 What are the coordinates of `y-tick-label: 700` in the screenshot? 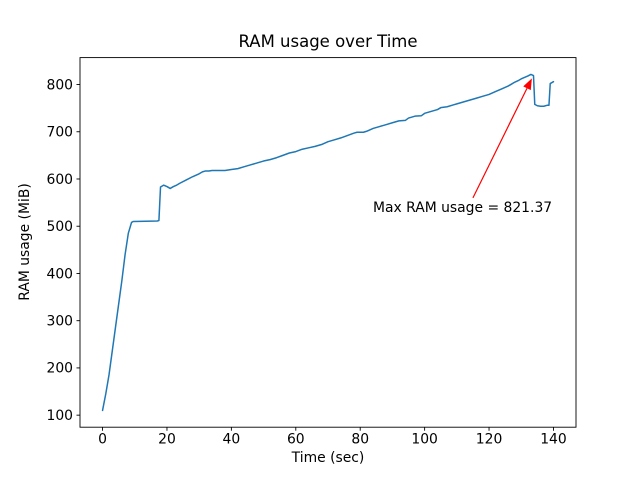 It's located at (59, 133).